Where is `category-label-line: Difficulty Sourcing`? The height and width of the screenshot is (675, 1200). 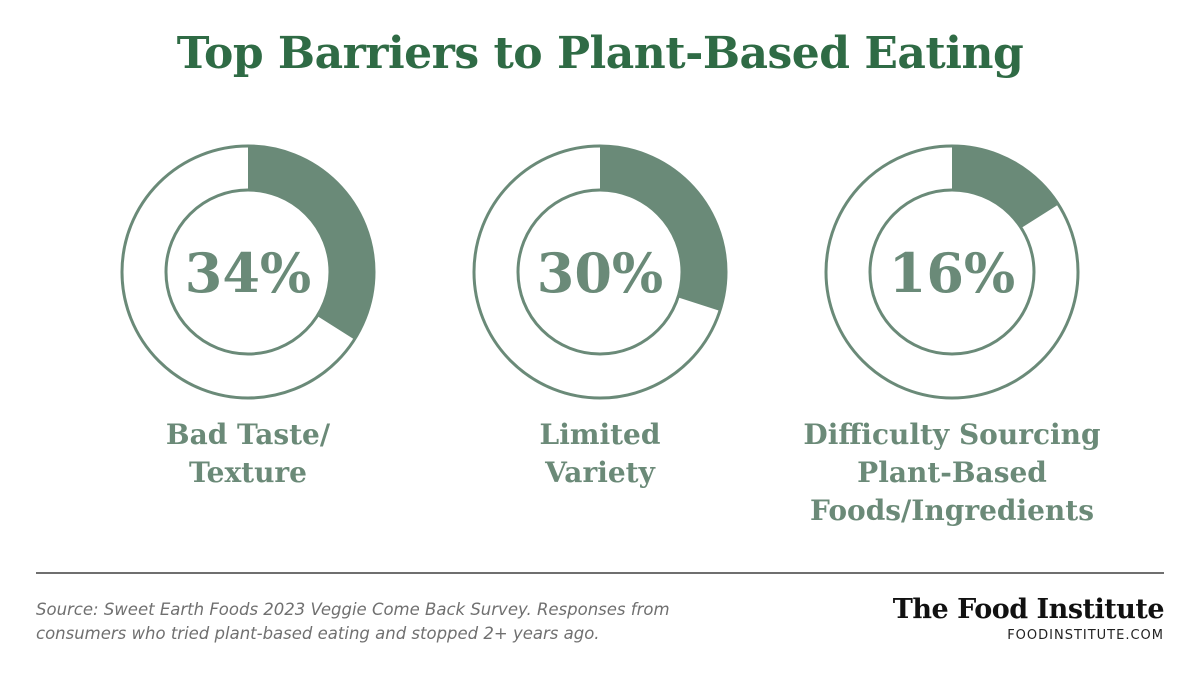 category-label-line: Difficulty Sourcing is located at coordinates (952, 434).